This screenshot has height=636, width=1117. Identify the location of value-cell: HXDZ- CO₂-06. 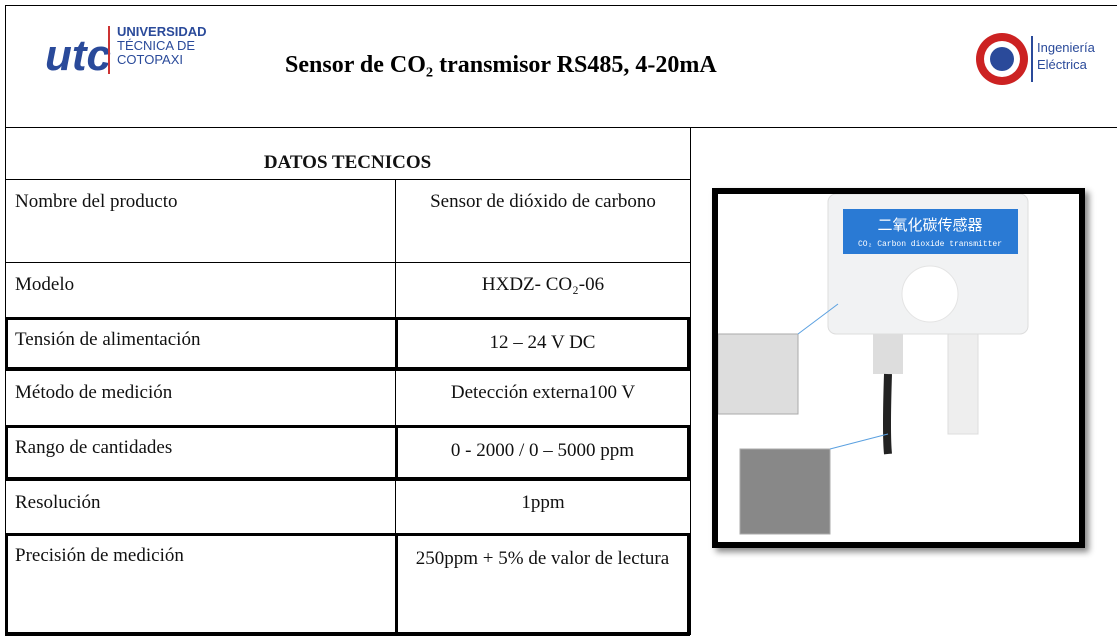
(542, 289).